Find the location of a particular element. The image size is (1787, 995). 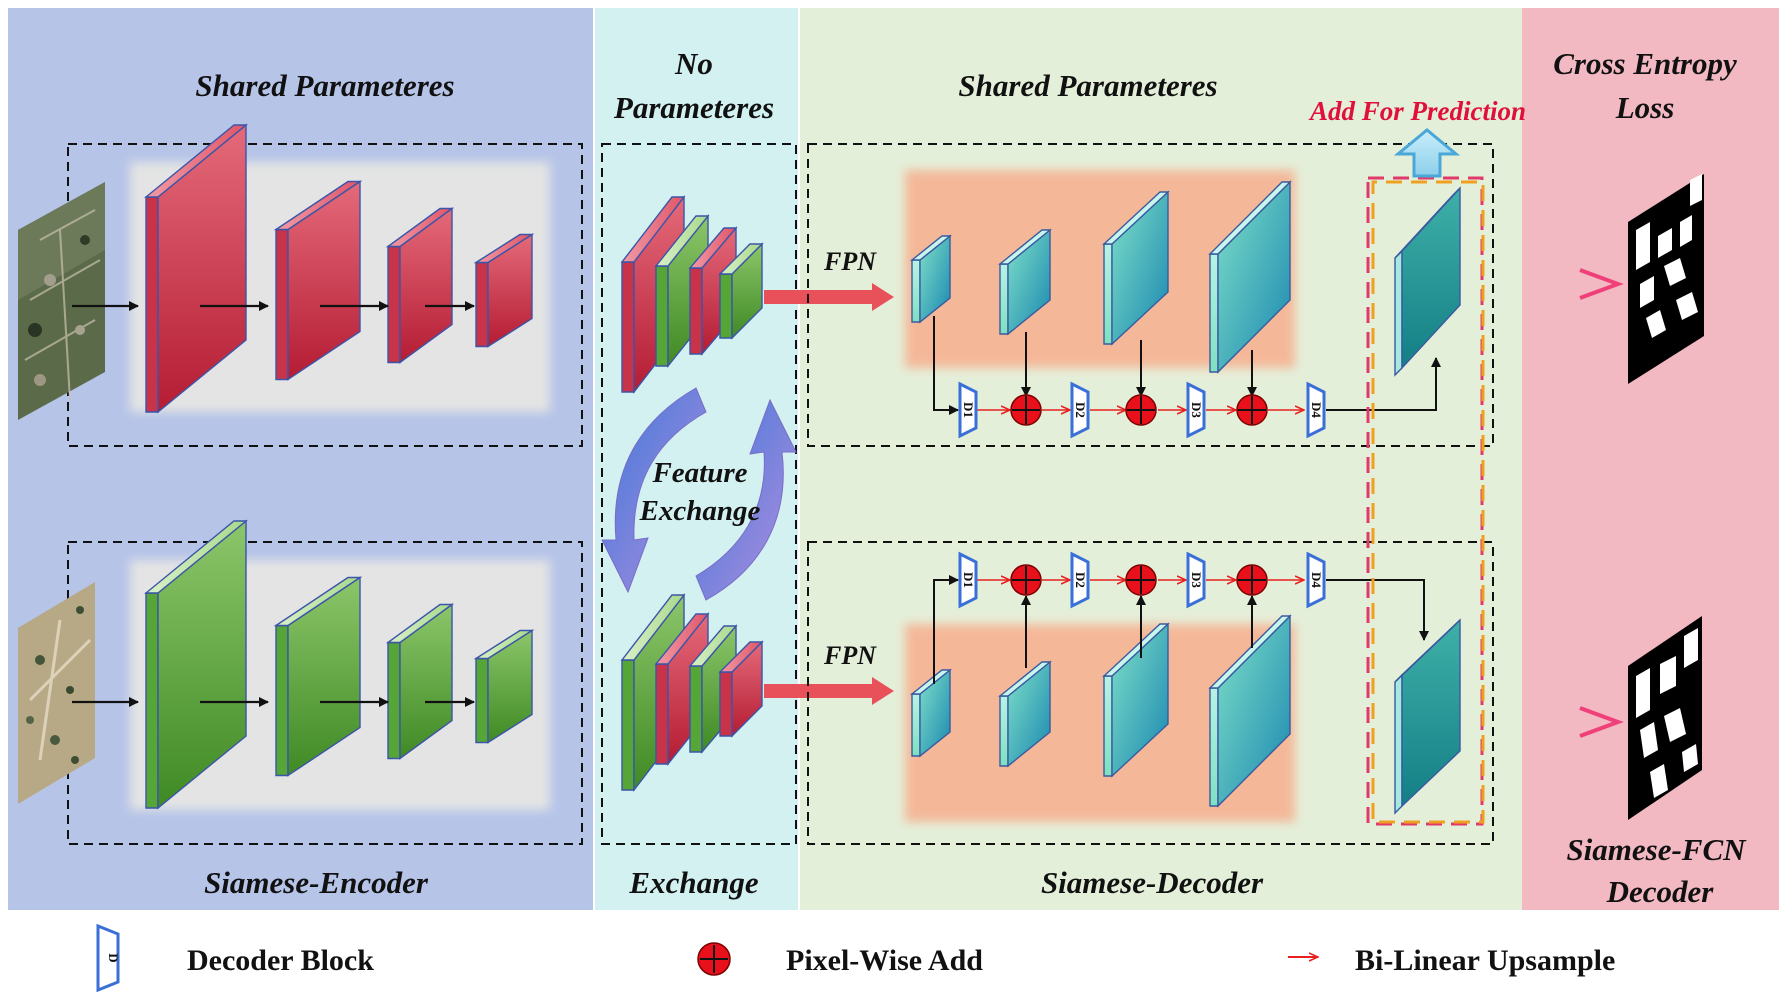

bottom-decoder-block-label: D1 is located at coordinates (968, 580).